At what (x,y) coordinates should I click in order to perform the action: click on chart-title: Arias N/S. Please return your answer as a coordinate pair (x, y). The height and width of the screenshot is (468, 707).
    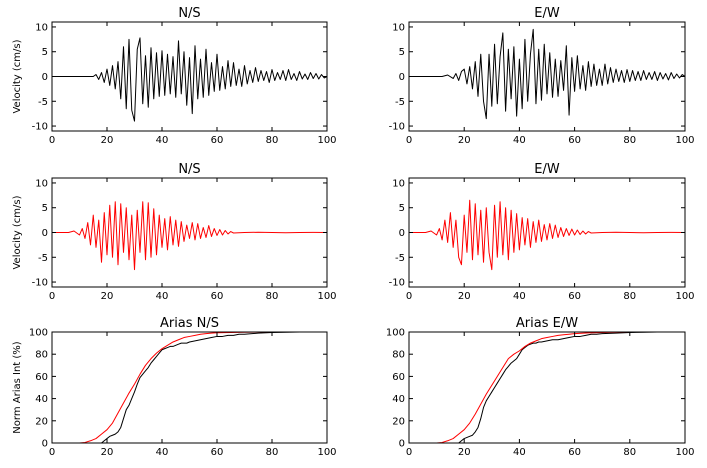
    Looking at the image, I should click on (189, 323).